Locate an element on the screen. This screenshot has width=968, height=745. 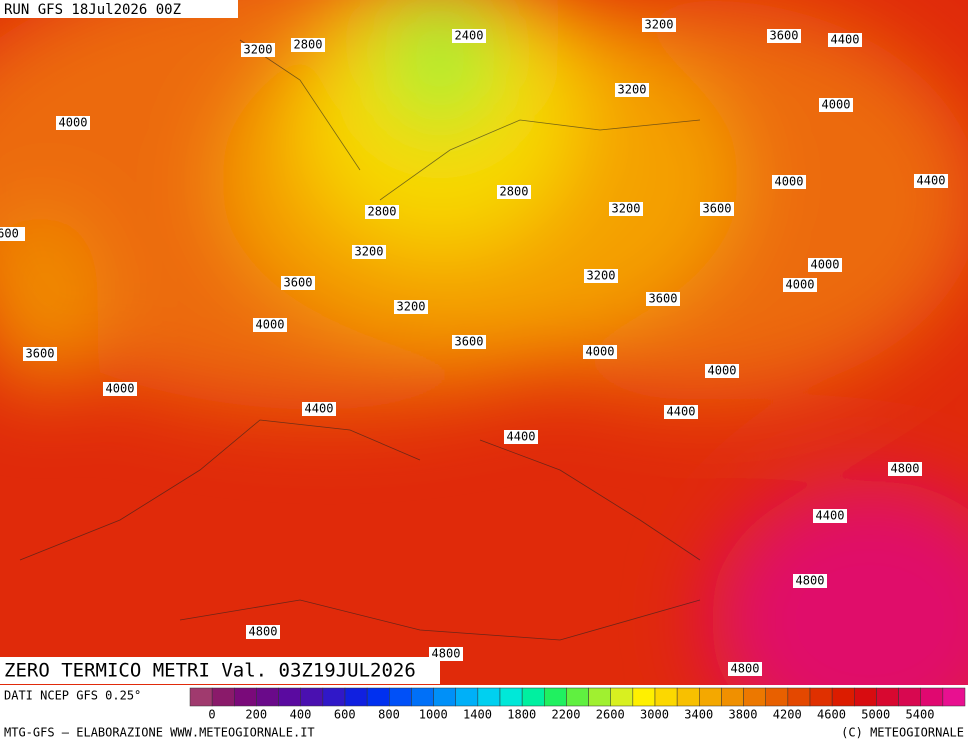
map-title: ZERO TERMICO METRI Val. 03Z19JUL2026 is located at coordinates (210, 671).